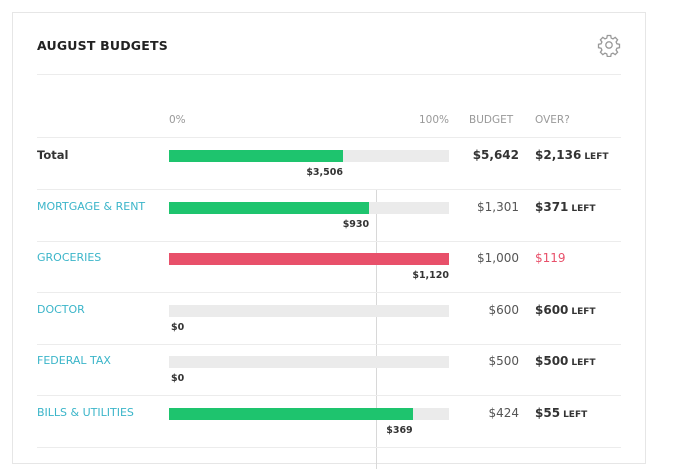 Image resolution: width=680 pixels, height=469 pixels. I want to click on spent-label: $1,120, so click(430, 276).